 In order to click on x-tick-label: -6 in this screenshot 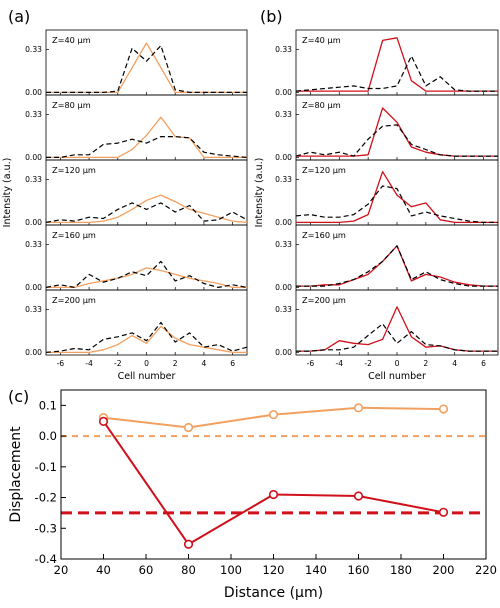, I will do `click(311, 363)`.